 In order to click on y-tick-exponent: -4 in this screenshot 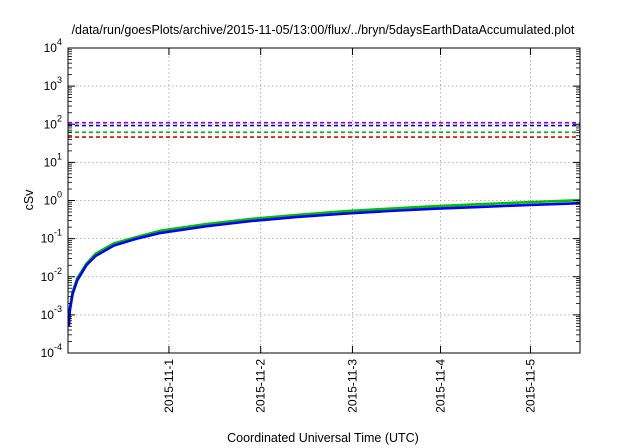, I will do `click(58, 347)`.